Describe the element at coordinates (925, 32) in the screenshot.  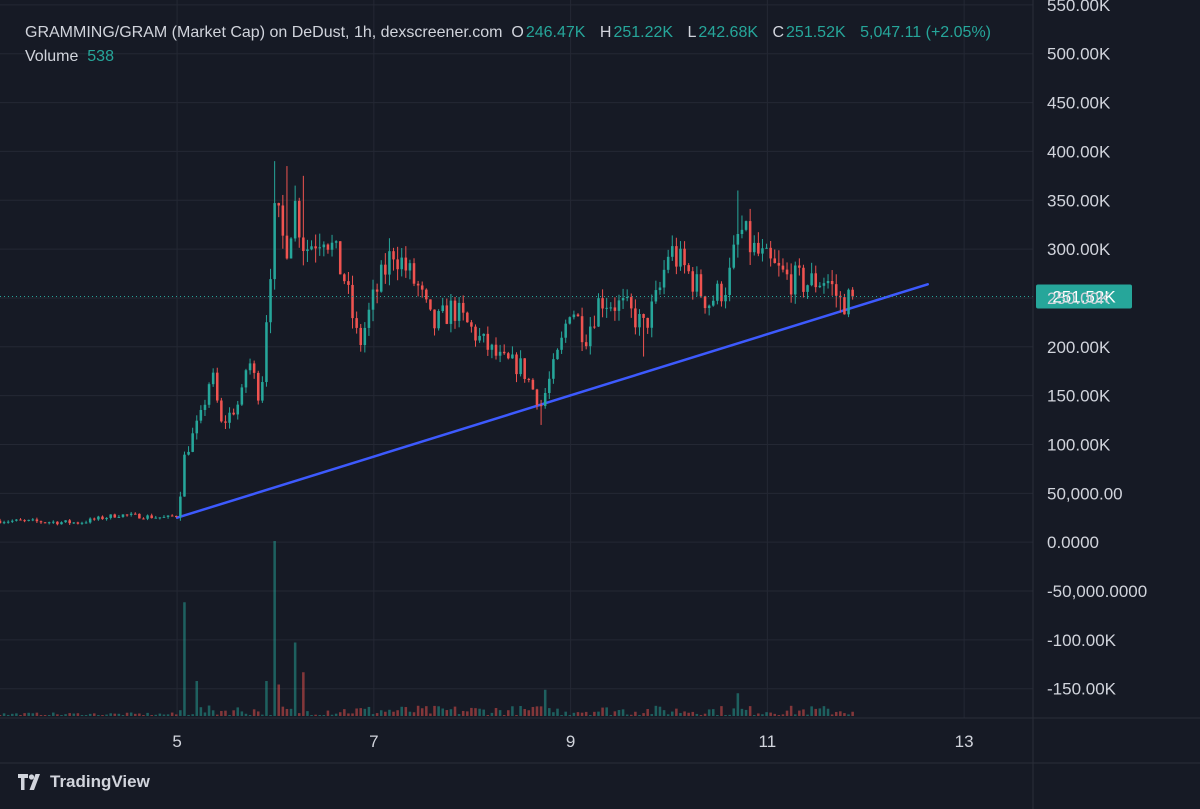
I see `price-change: 5,047.11 (+2.05%)` at that location.